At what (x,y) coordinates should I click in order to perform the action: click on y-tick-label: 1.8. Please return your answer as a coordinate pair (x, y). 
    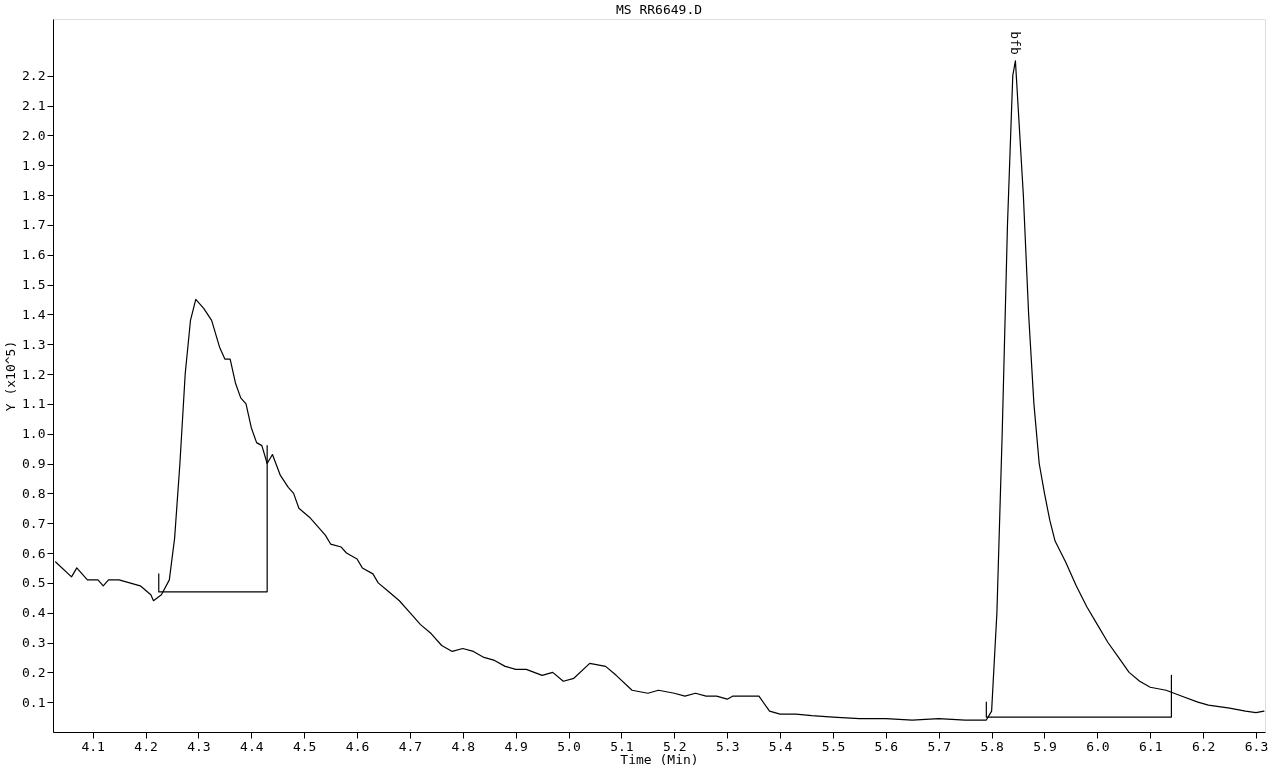
    Looking at the image, I should click on (34, 195).